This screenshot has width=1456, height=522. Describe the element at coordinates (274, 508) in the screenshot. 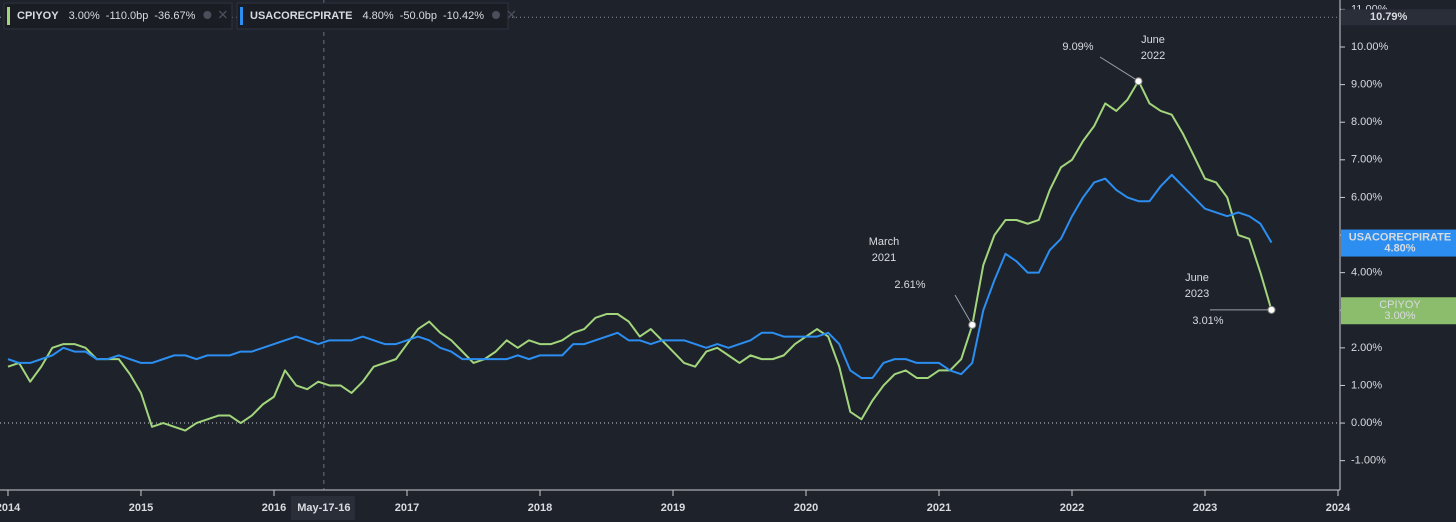

I see `x-tick-label: 2016` at that location.